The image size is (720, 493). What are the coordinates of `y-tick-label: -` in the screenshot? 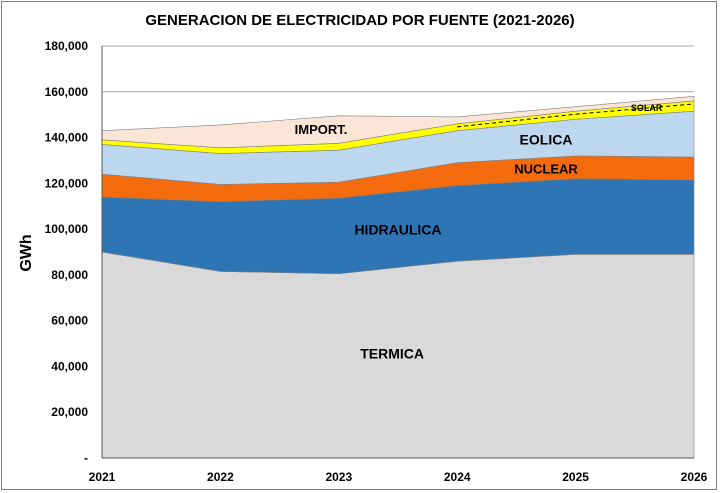 It's located at (86, 458).